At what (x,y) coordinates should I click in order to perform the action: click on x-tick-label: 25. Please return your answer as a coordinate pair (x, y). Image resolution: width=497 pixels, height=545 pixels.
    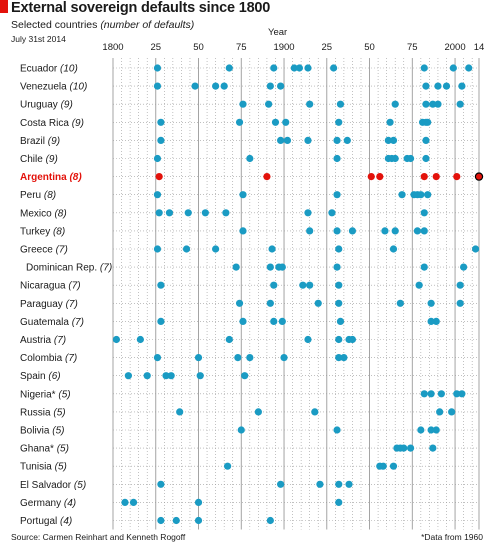
    Looking at the image, I should click on (326, 47).